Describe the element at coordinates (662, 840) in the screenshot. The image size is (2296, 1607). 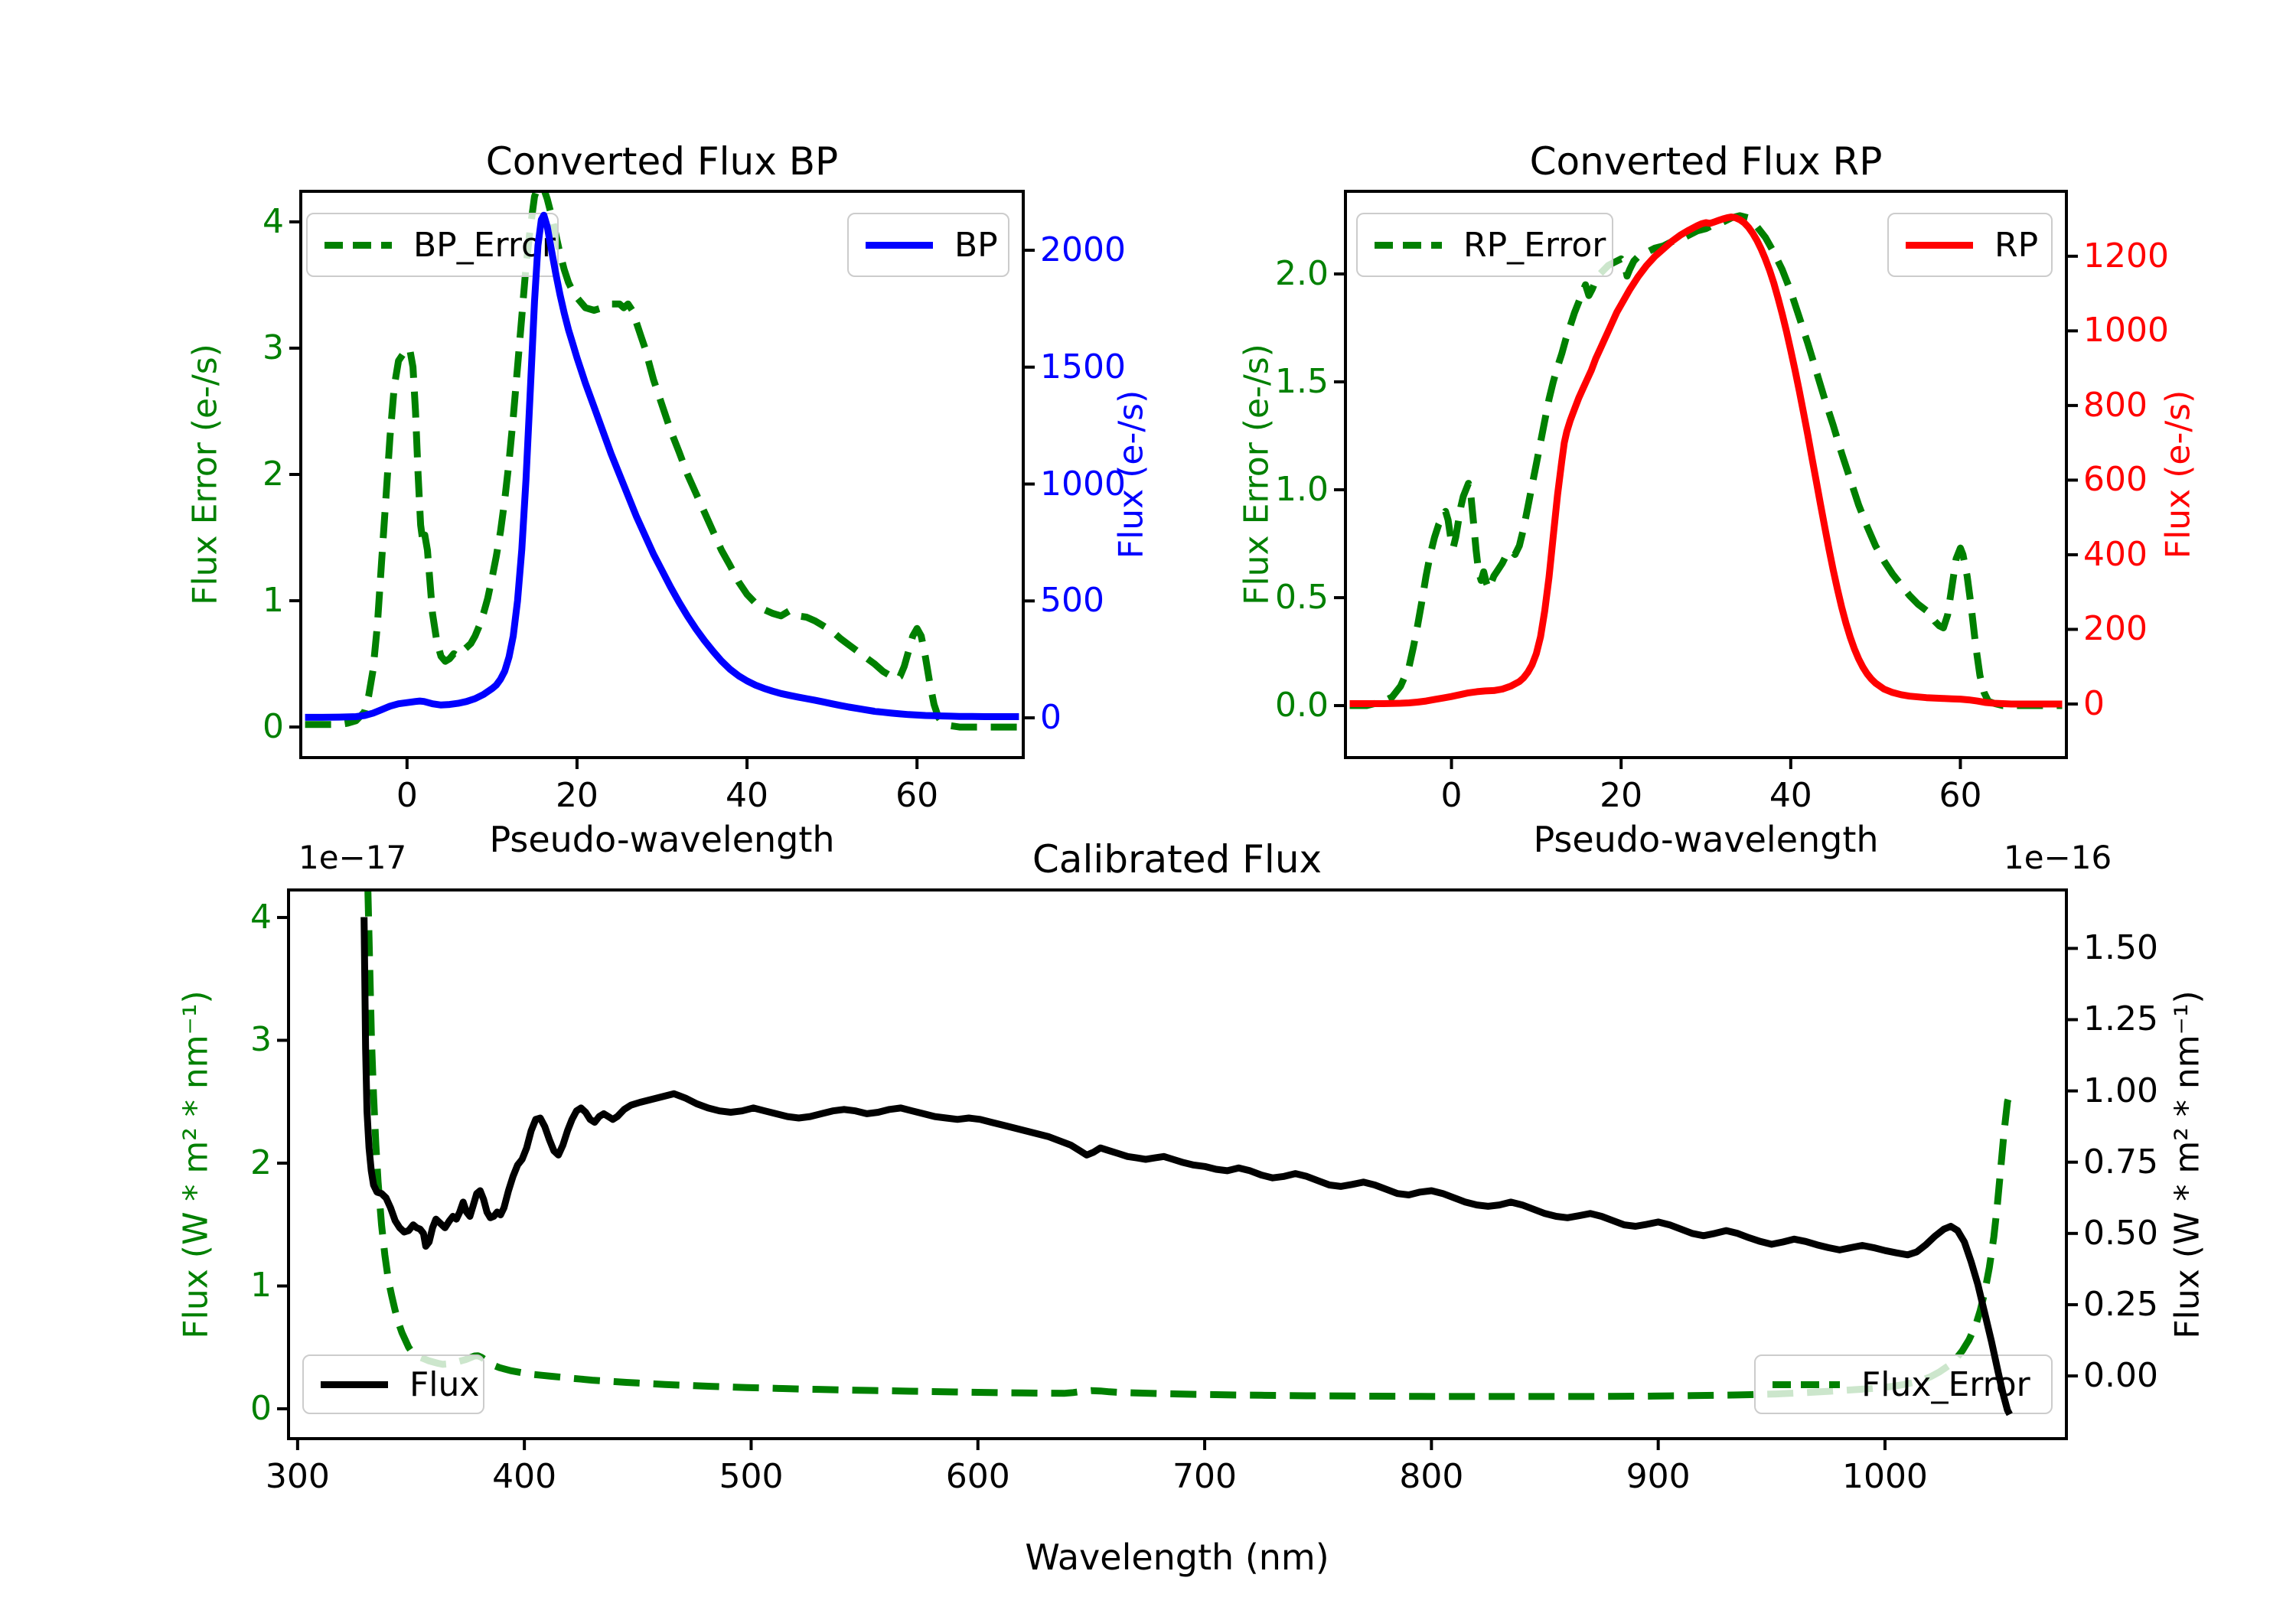
I see `xlabel-bp: Pseudo-wavelength` at that location.